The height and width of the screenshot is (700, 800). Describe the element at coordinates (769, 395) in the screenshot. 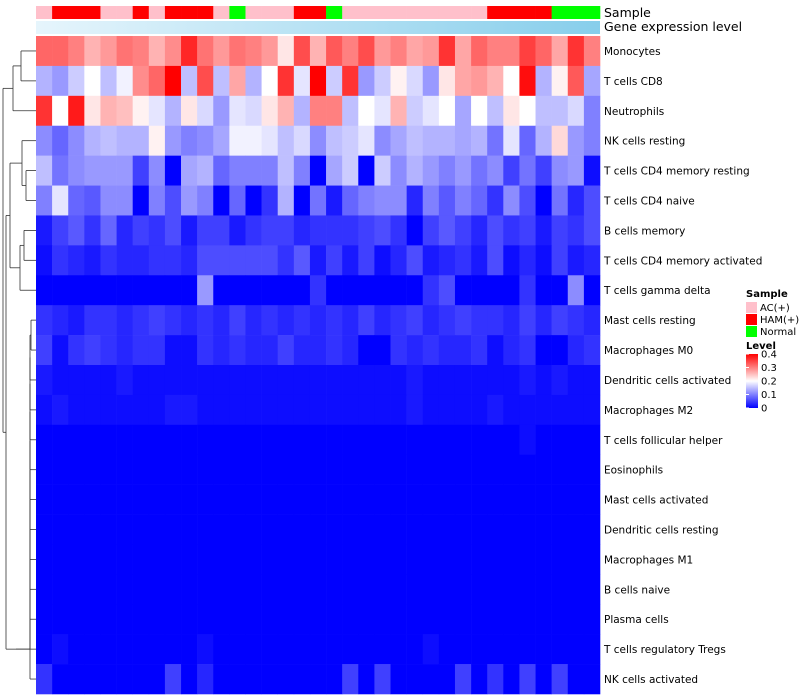

I see `level-tick-label: 0.1` at that location.